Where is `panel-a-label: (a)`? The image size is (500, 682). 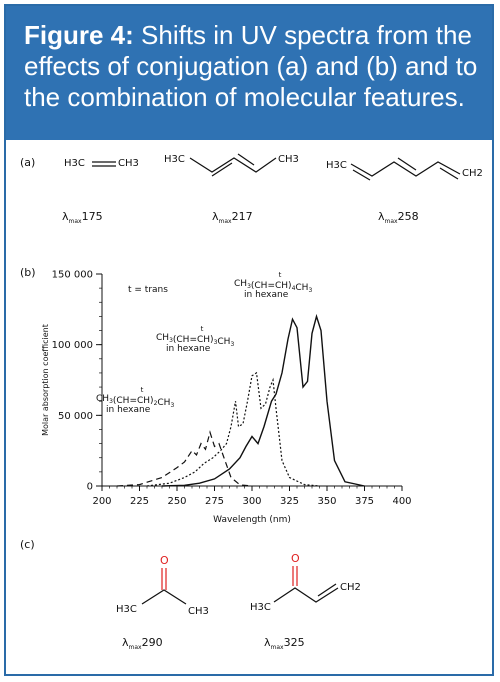
panel-a-label: (a) is located at coordinates (28, 162).